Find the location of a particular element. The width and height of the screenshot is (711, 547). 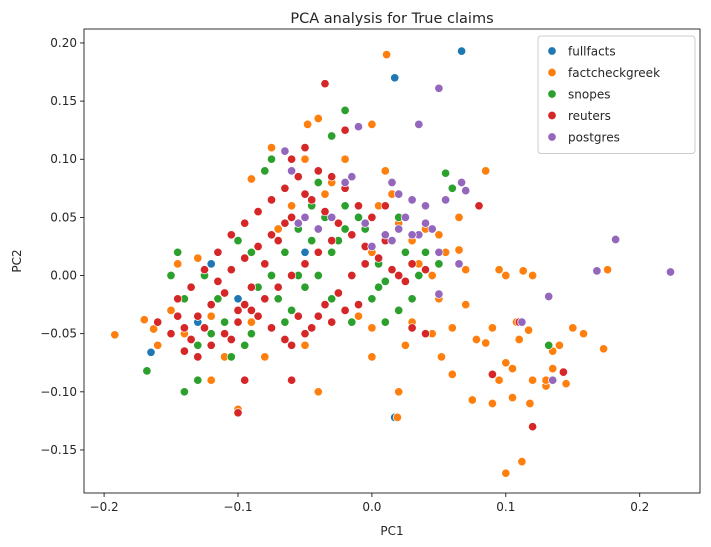

x-tick-label: −0.1 is located at coordinates (237, 507).